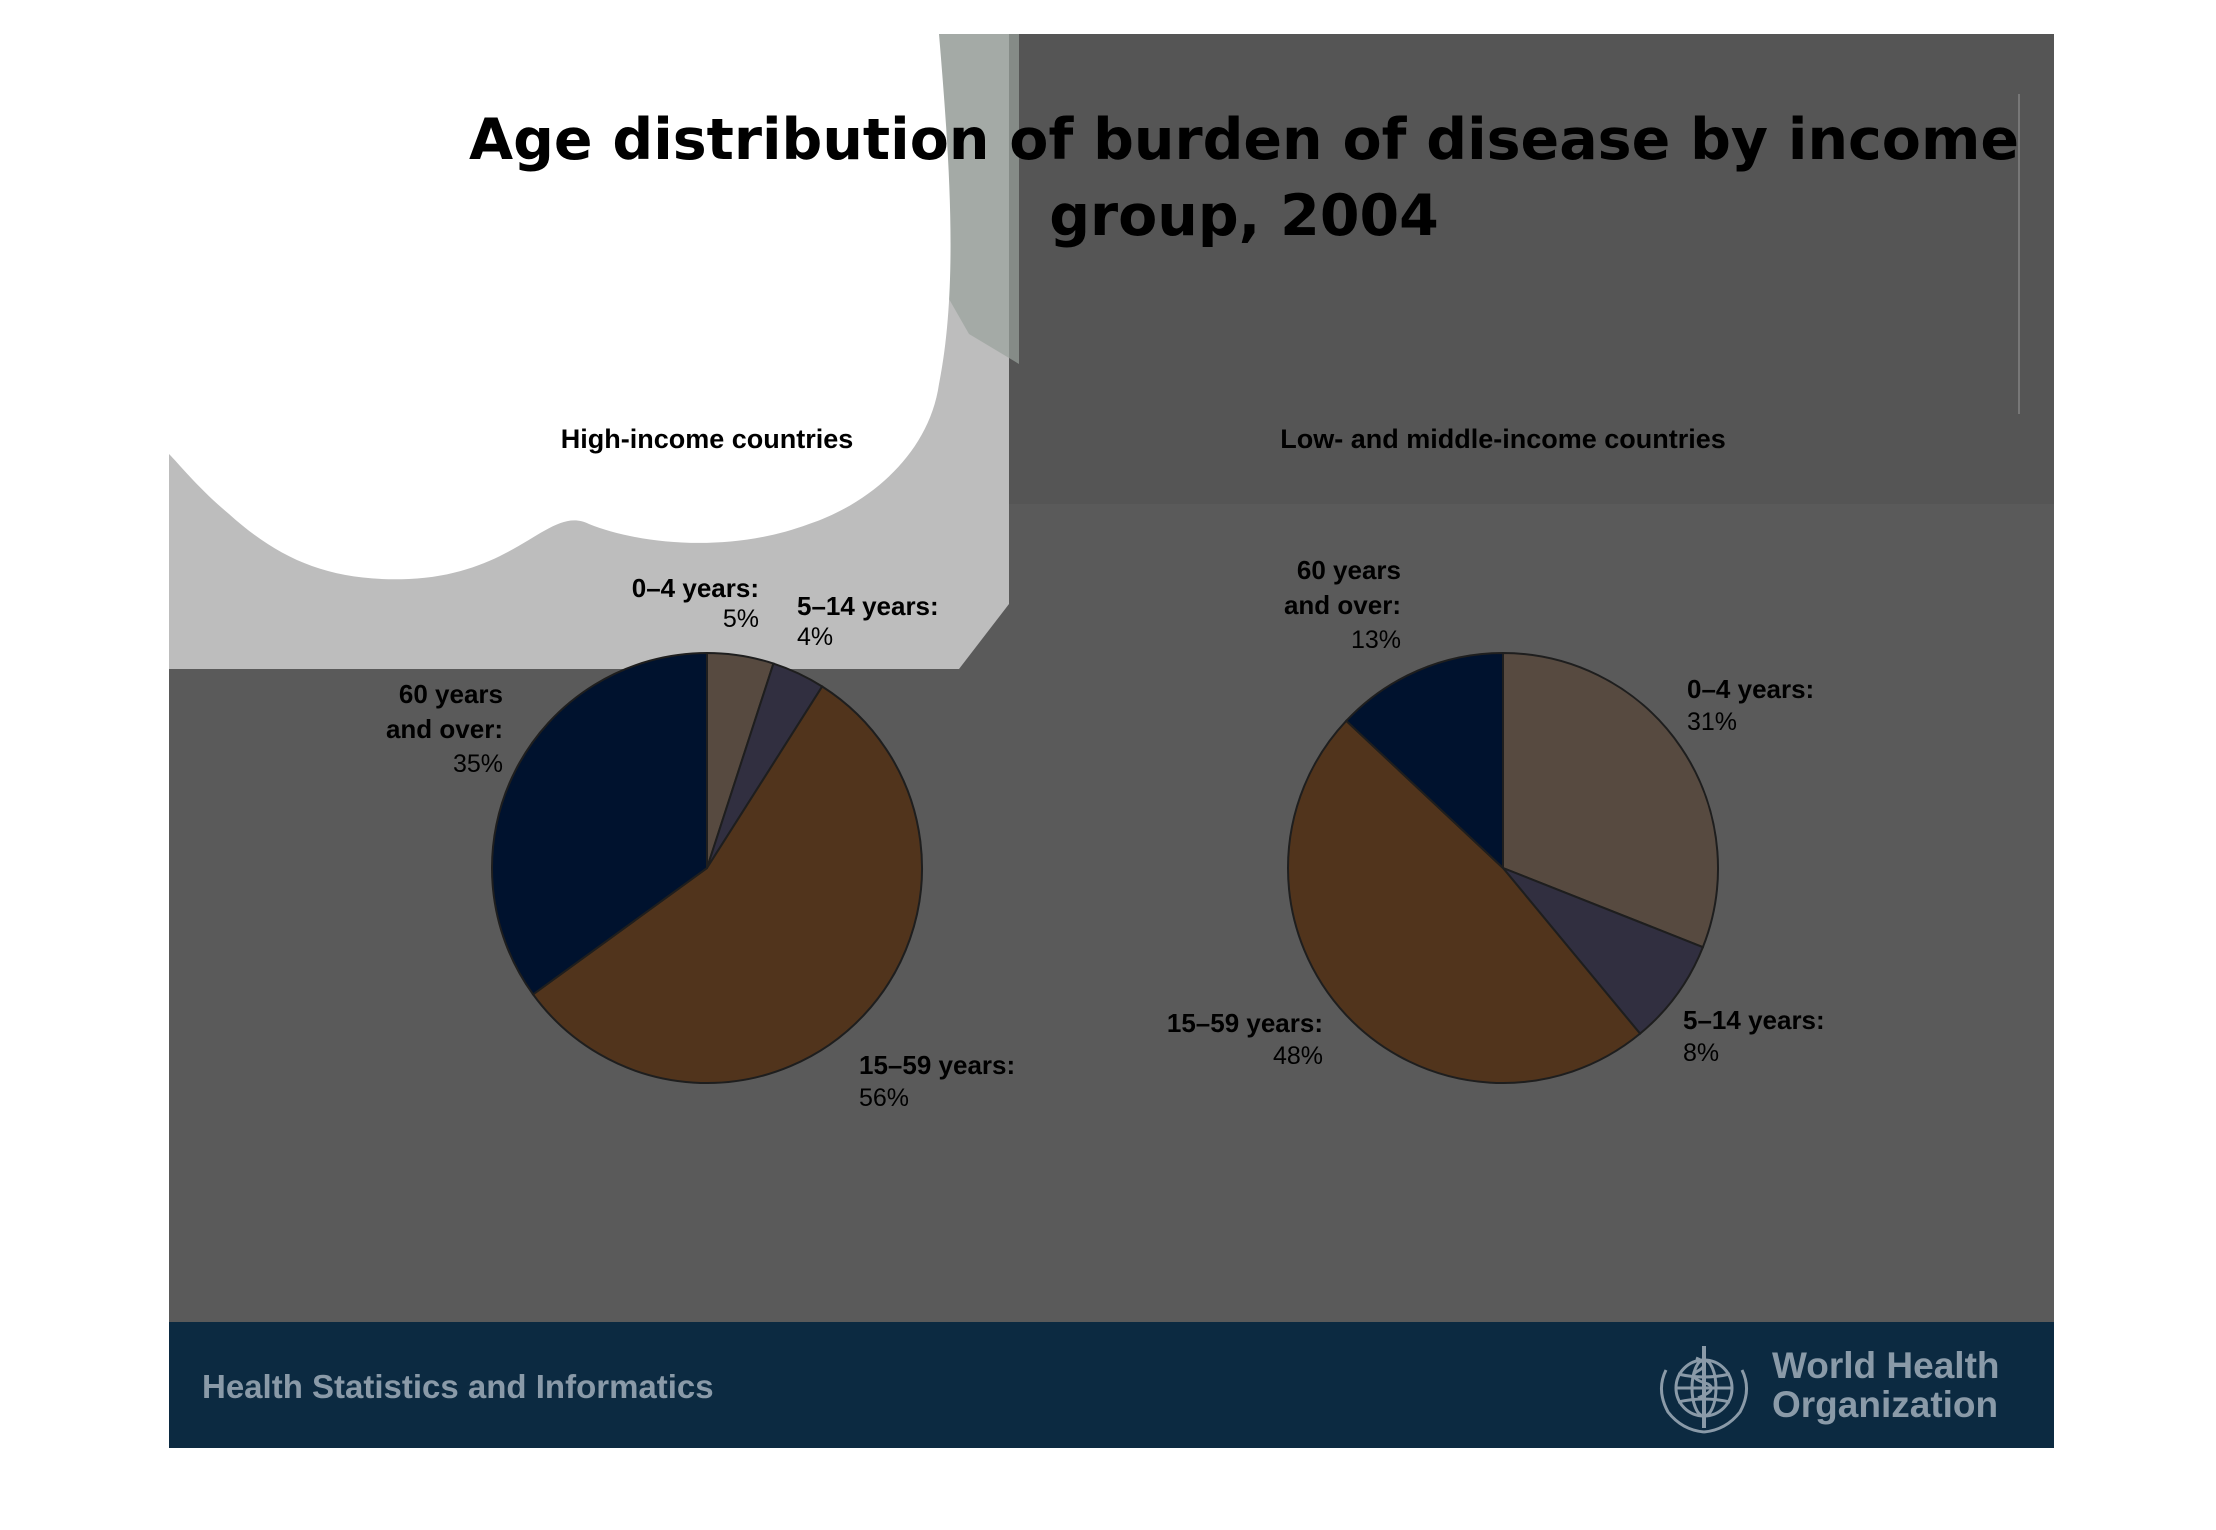 The height and width of the screenshot is (1530, 2216). Describe the element at coordinates (560, 307) in the screenshot. I see `white-cloud` at that location.